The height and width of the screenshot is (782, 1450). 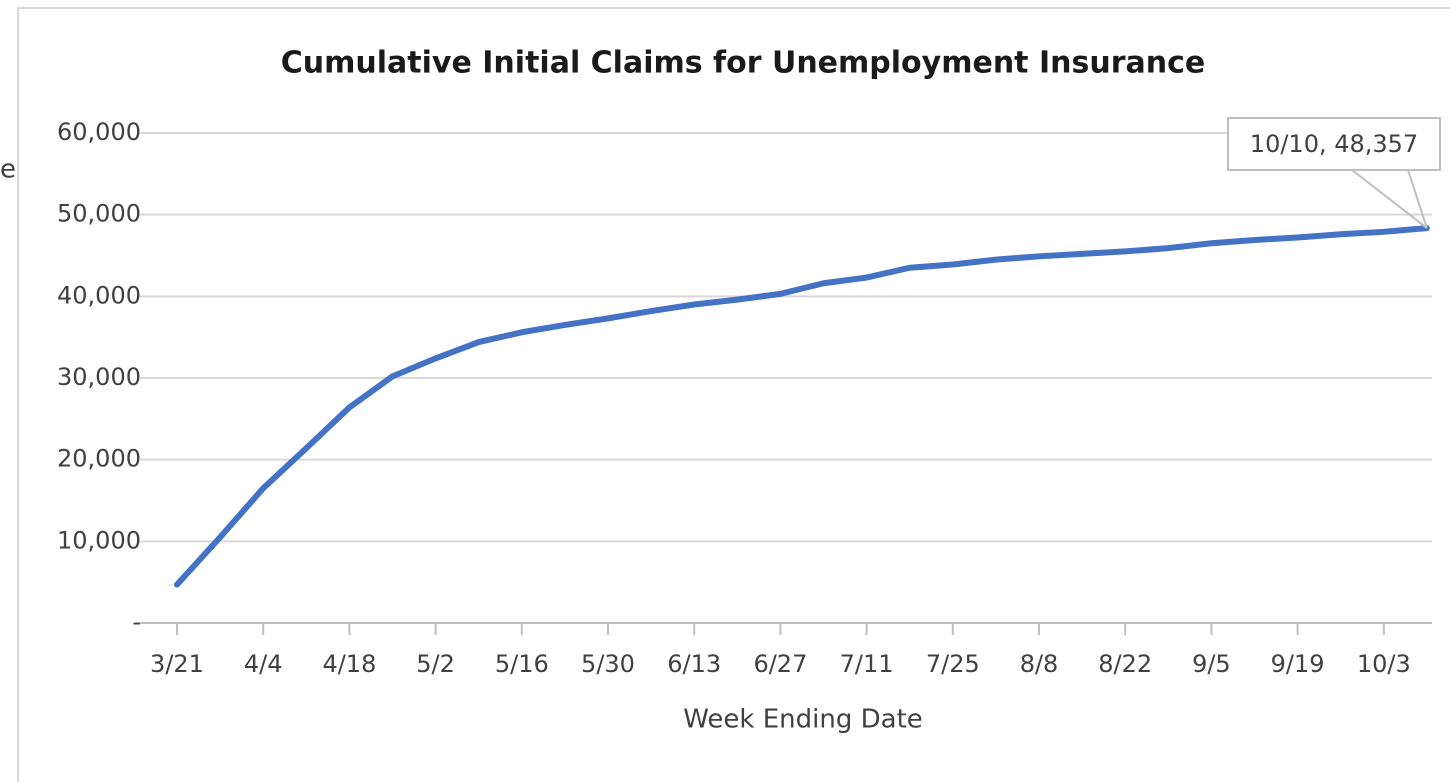 What do you see at coordinates (435, 664) in the screenshot?
I see `x-tick-label: 5/2` at bounding box center [435, 664].